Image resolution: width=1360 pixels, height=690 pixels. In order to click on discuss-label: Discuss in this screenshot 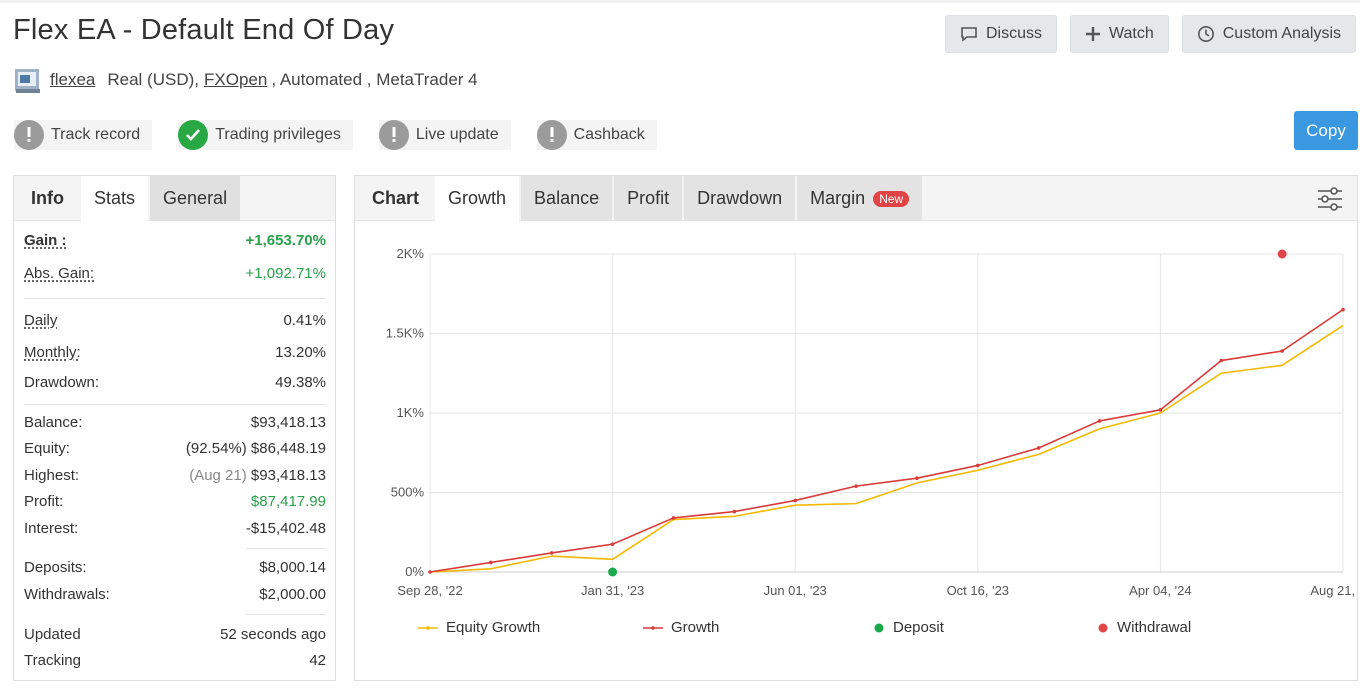, I will do `click(1013, 33)`.